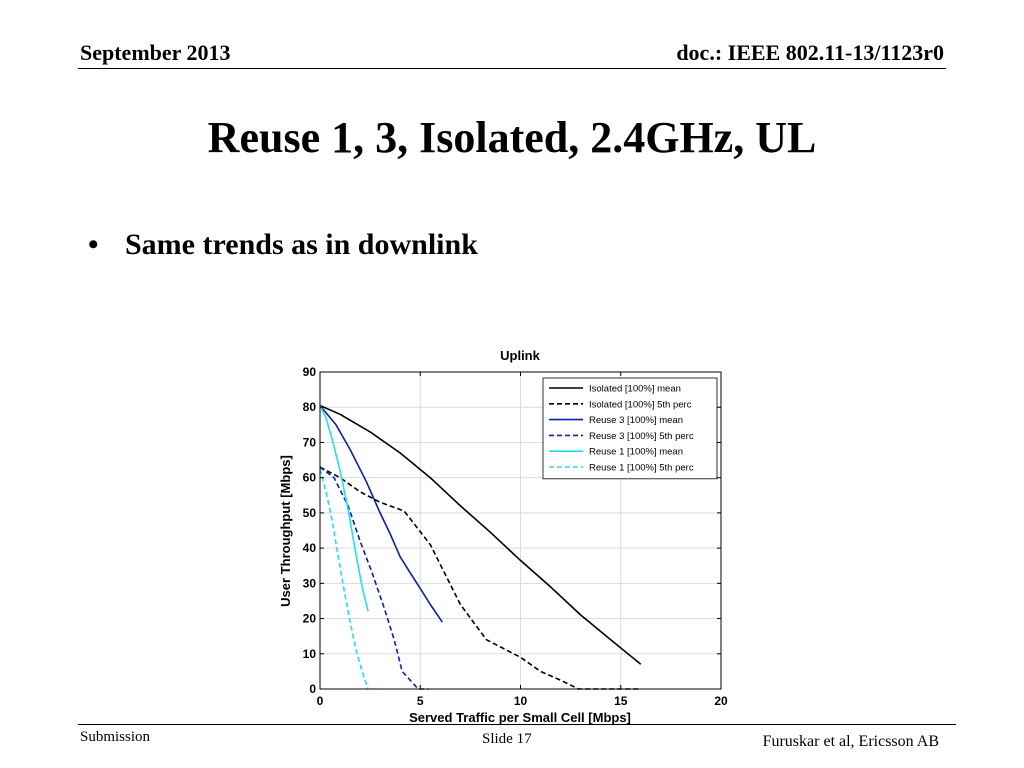  What do you see at coordinates (301, 244) in the screenshot?
I see `bullet-text: Same trends as in downlink` at bounding box center [301, 244].